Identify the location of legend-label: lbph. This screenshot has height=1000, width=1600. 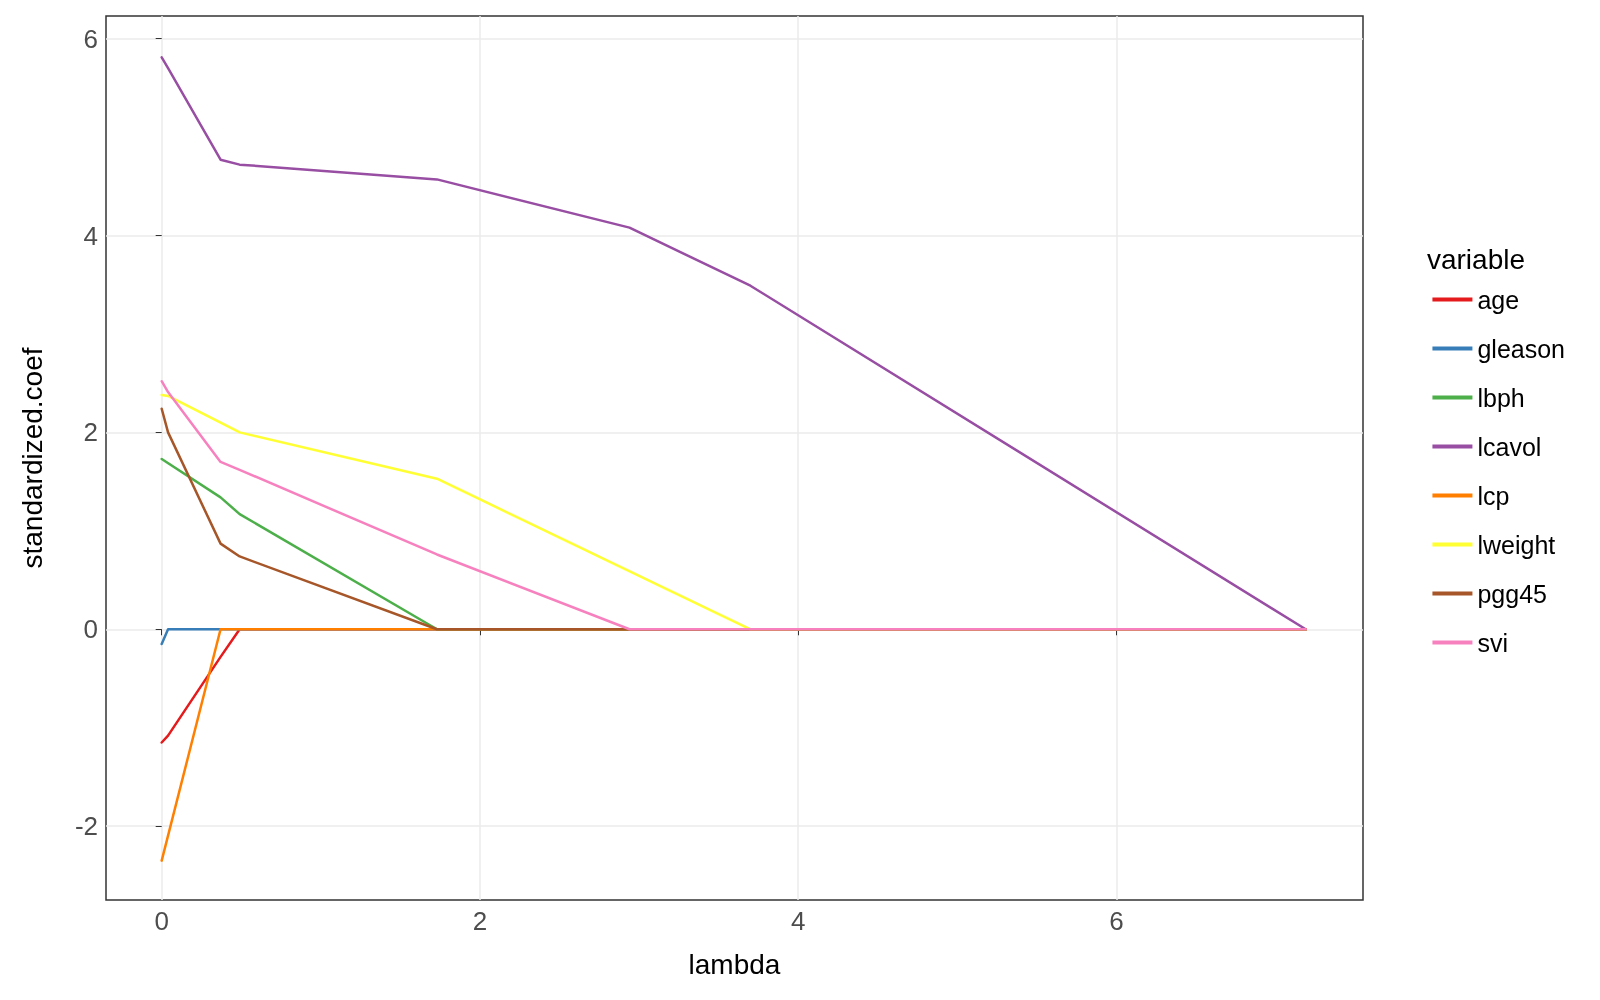
(1501, 397).